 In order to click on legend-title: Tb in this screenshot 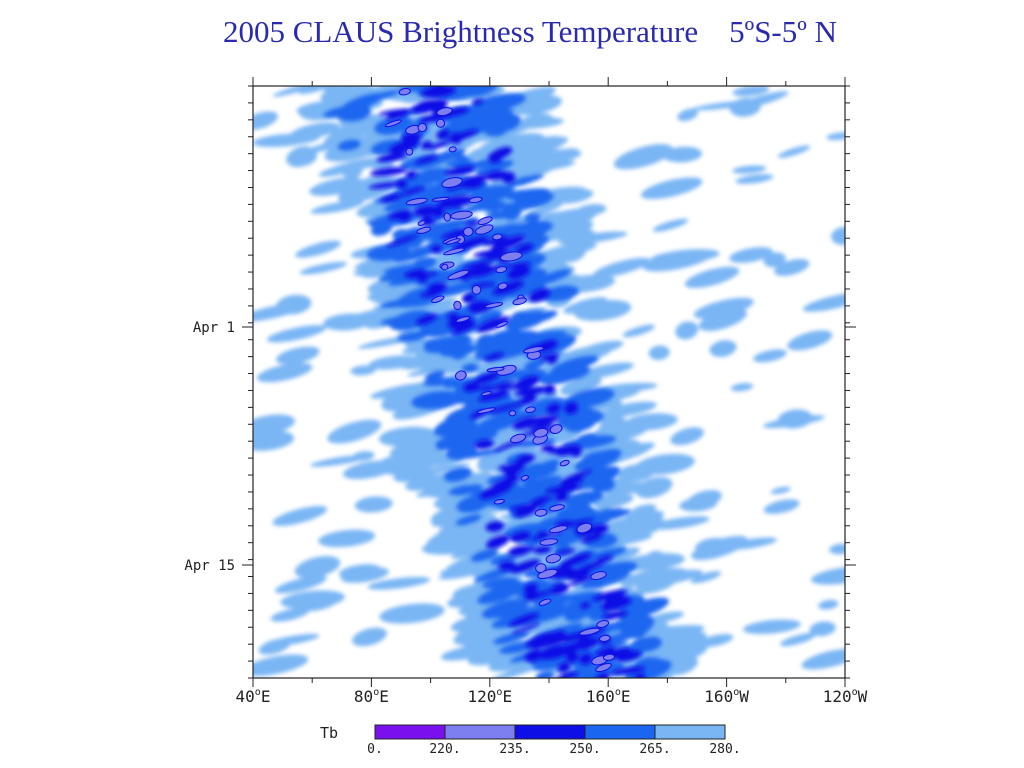, I will do `click(329, 733)`.